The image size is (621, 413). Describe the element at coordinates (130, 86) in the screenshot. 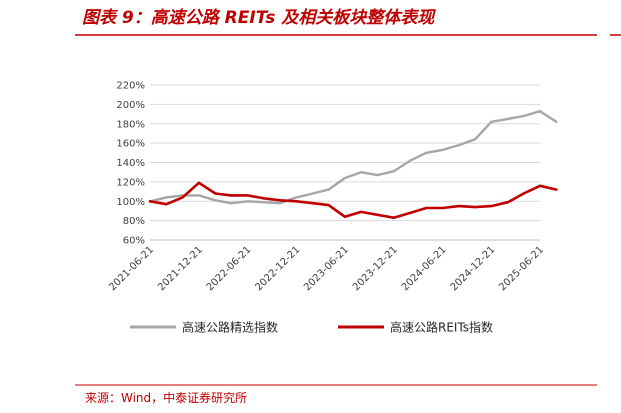

I see `y-tick-label: 220%` at that location.